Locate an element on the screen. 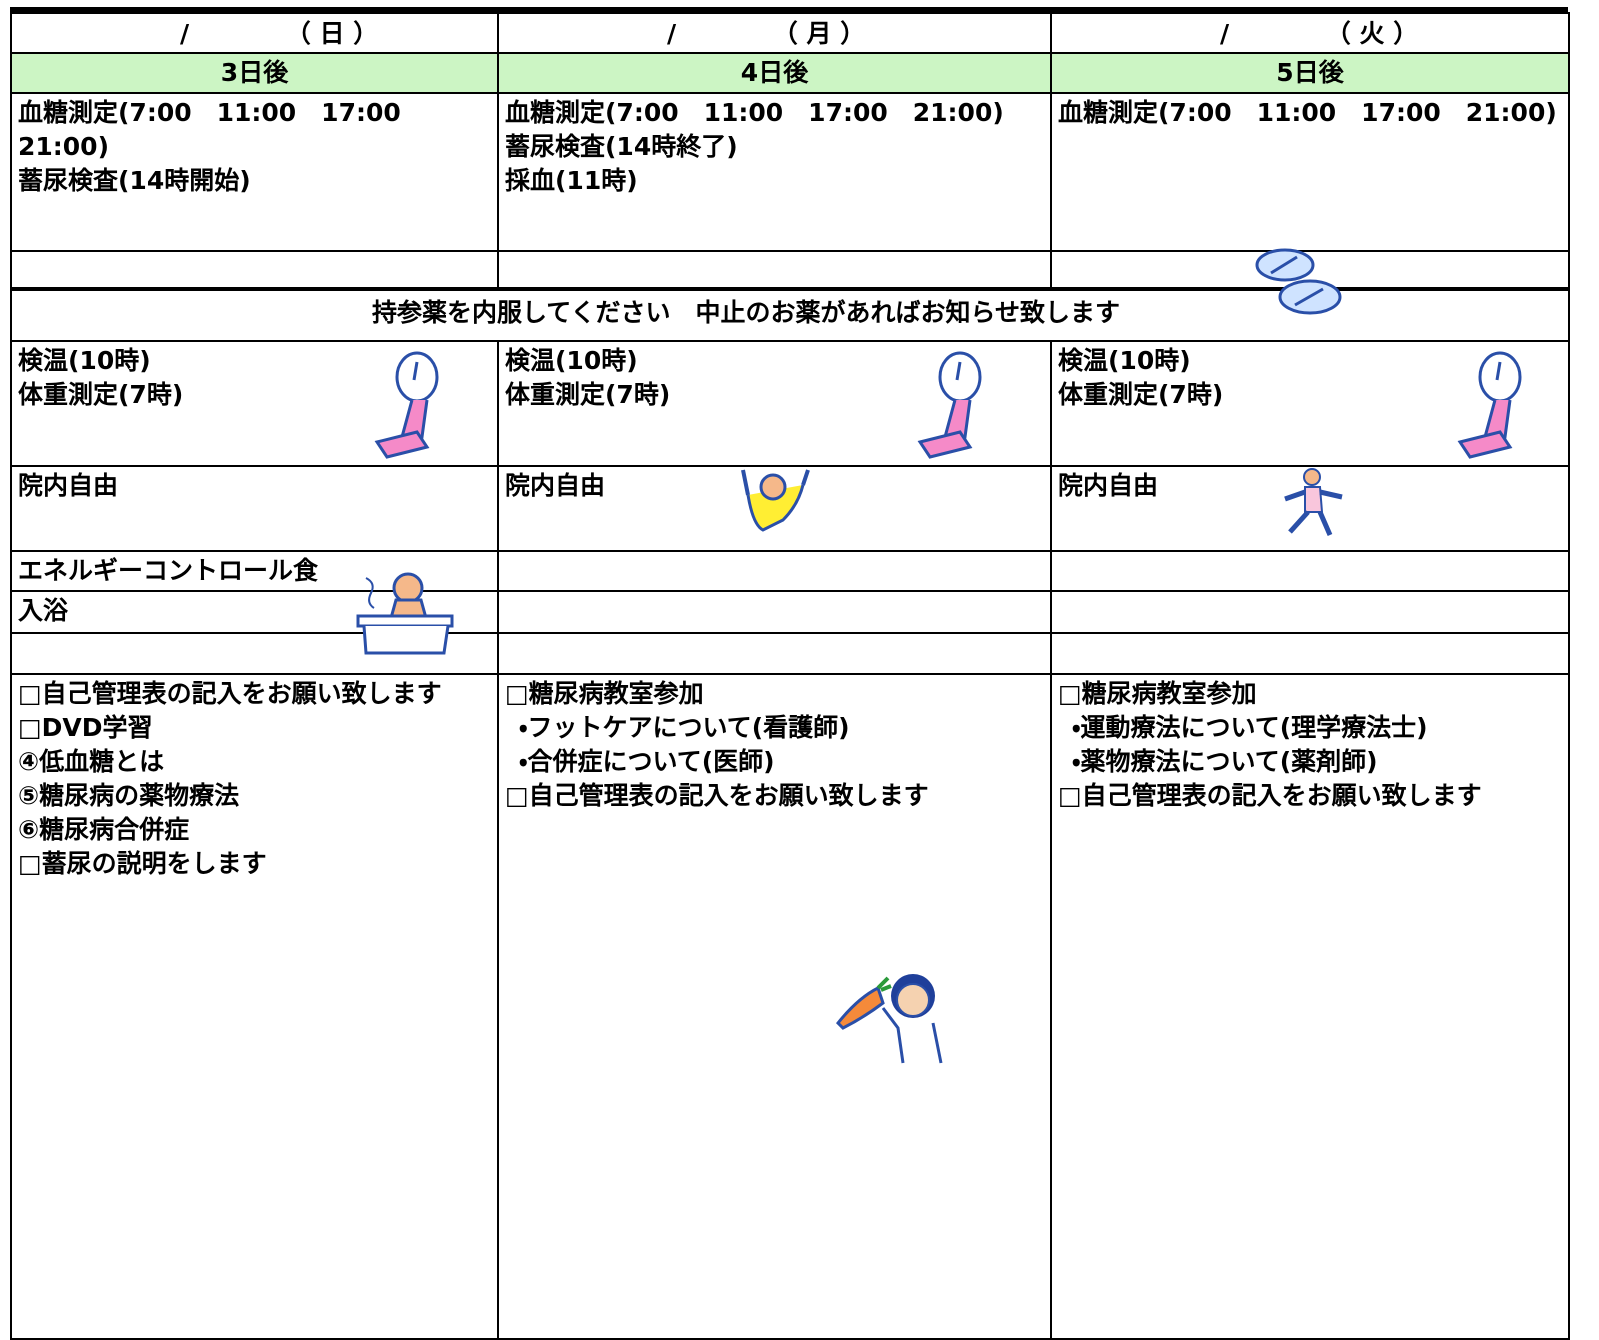 Image resolution: width=1599 pixels, height=1340 pixels. cell-line: ・運動療法について(理学療法士) is located at coordinates (1250, 727).